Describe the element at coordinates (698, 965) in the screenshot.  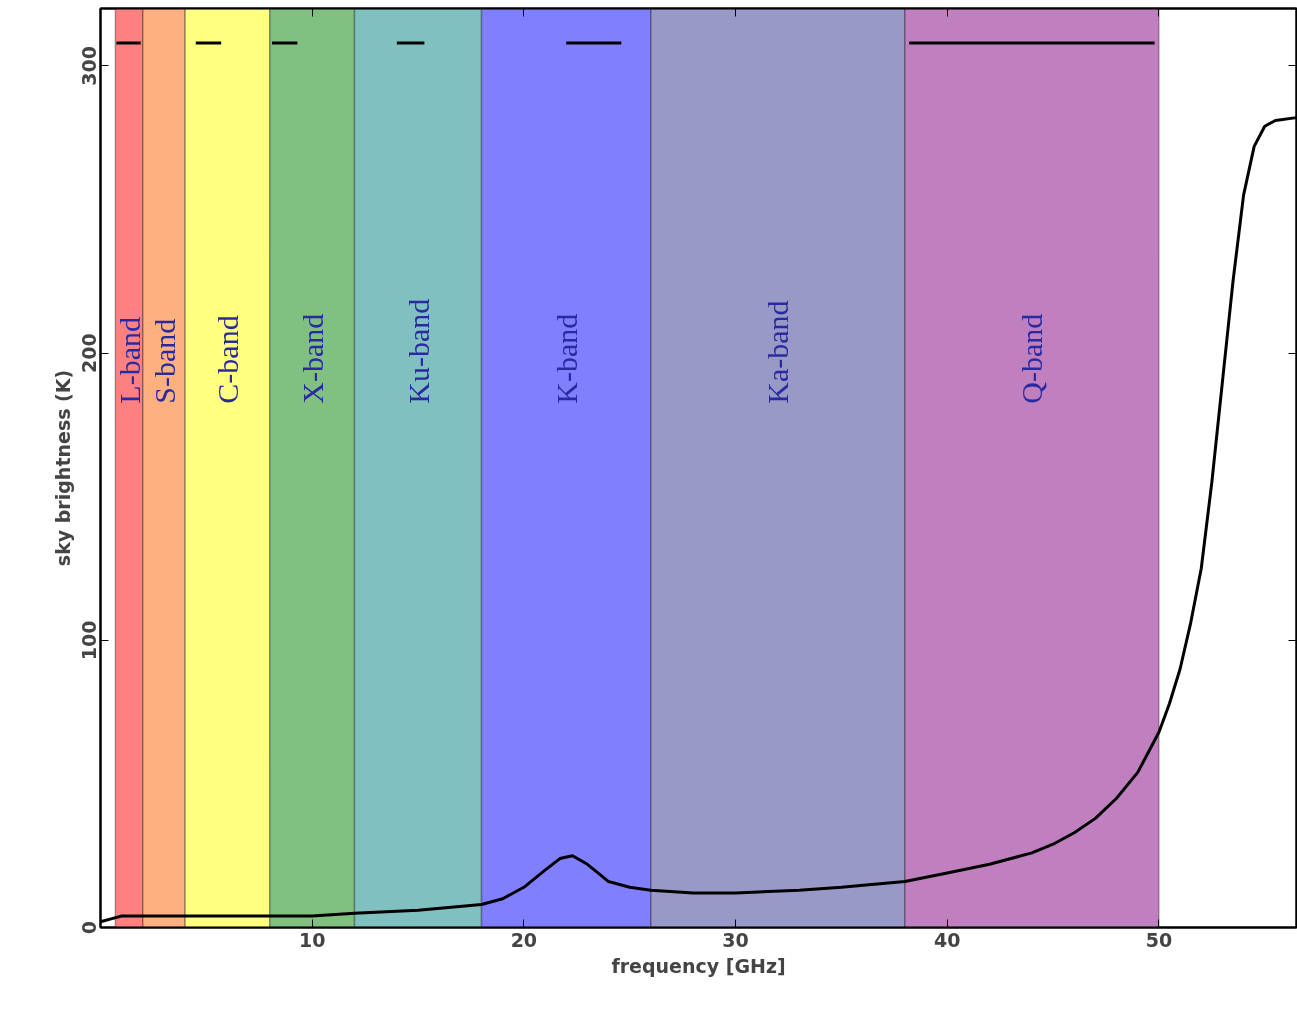
I see `x-axis-title: frequency [GHz]` at that location.